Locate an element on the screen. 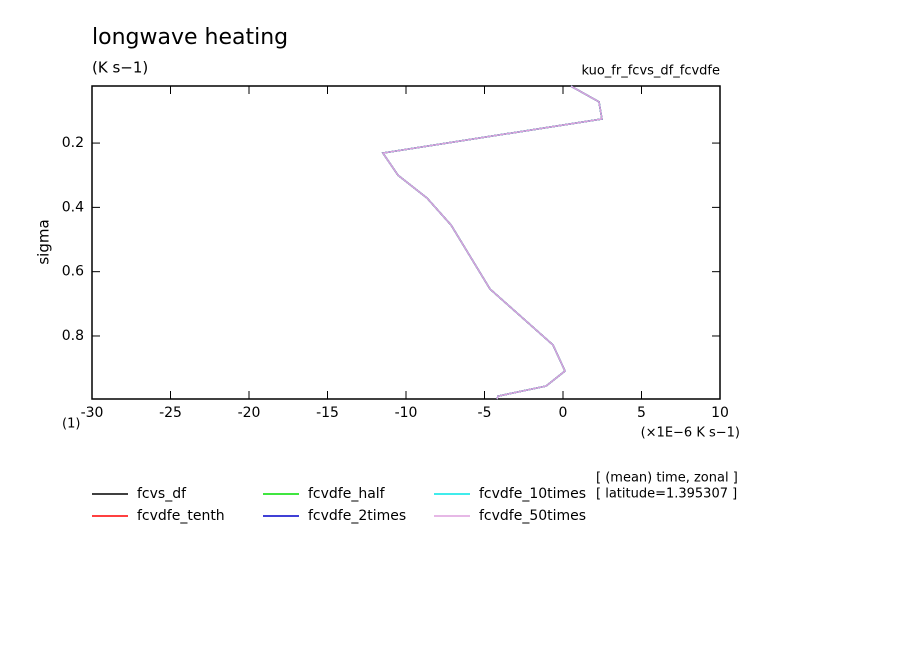  y-tick-label: 0.4 is located at coordinates (73, 207).